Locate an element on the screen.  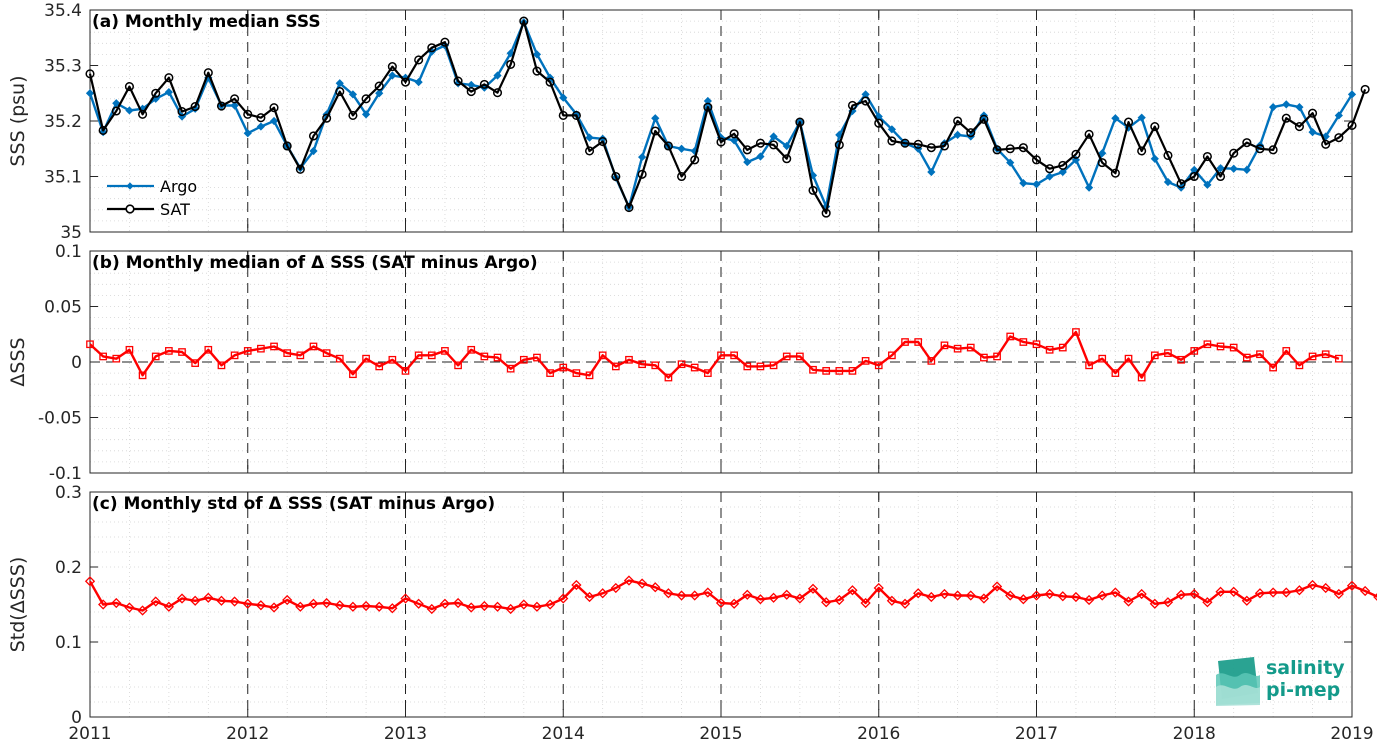
y-axis-label: Std(ΔSSS) is located at coordinates (18, 605).